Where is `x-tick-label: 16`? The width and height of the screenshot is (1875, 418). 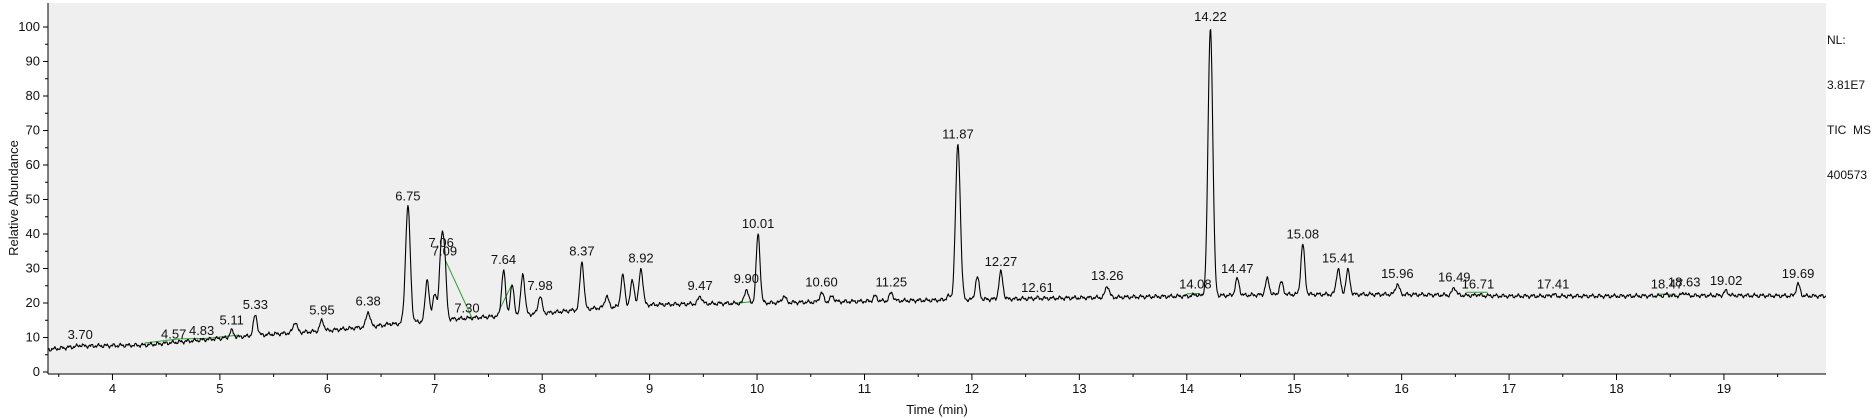 x-tick-label: 16 is located at coordinates (1401, 388).